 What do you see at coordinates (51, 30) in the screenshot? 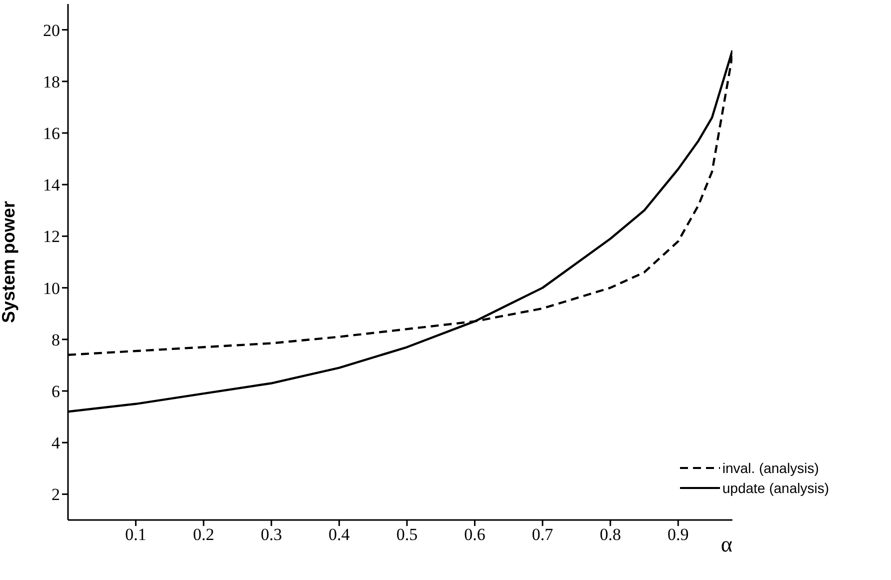
I see `y-tick-label: 20` at bounding box center [51, 30].